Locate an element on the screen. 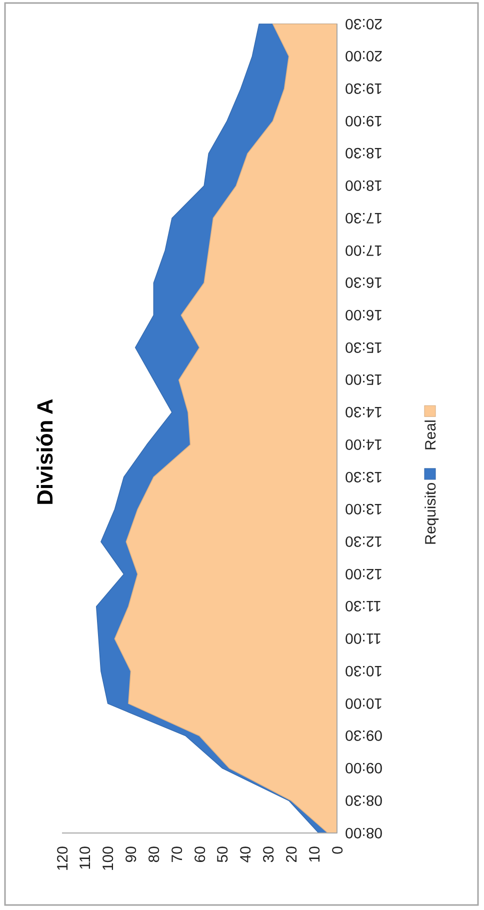  y-tick-label: 08:30 is located at coordinates (364, 799).